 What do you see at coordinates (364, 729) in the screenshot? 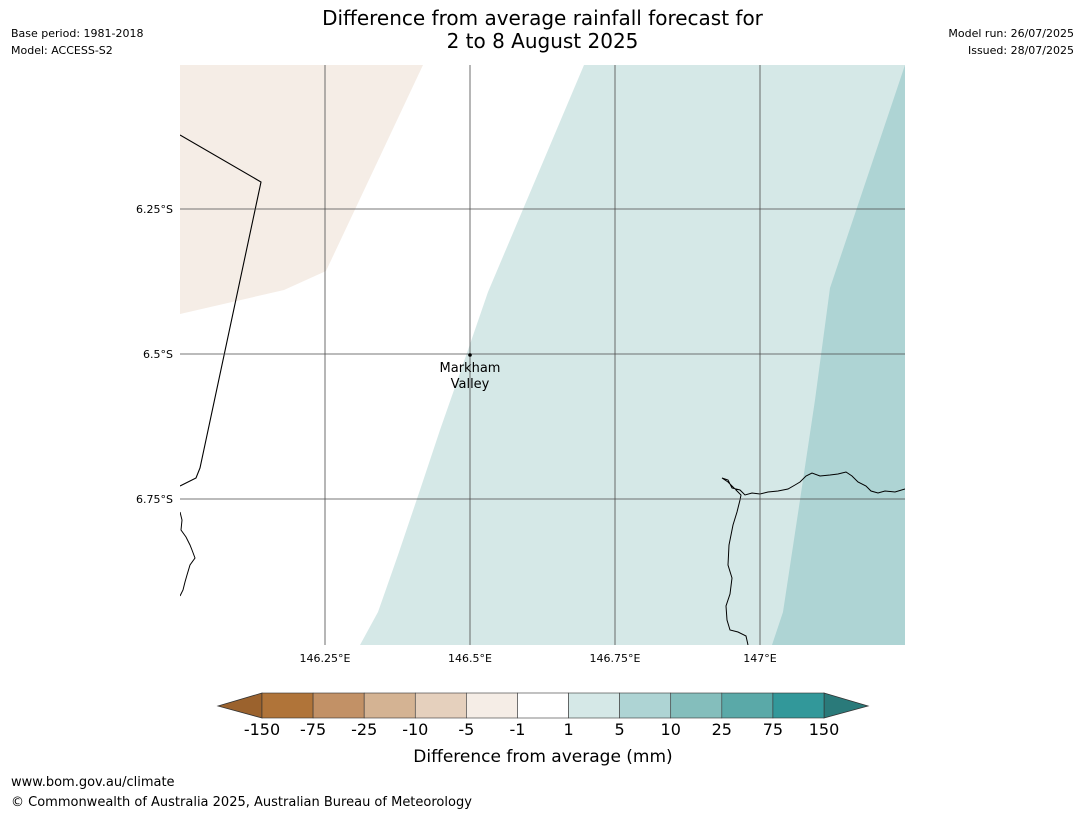
I see `colorbar-tick-label: -25` at bounding box center [364, 729].